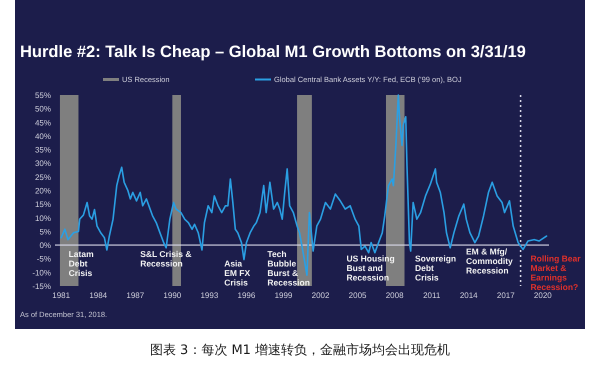  I want to click on y-tick-label: 30%, so click(42, 163).